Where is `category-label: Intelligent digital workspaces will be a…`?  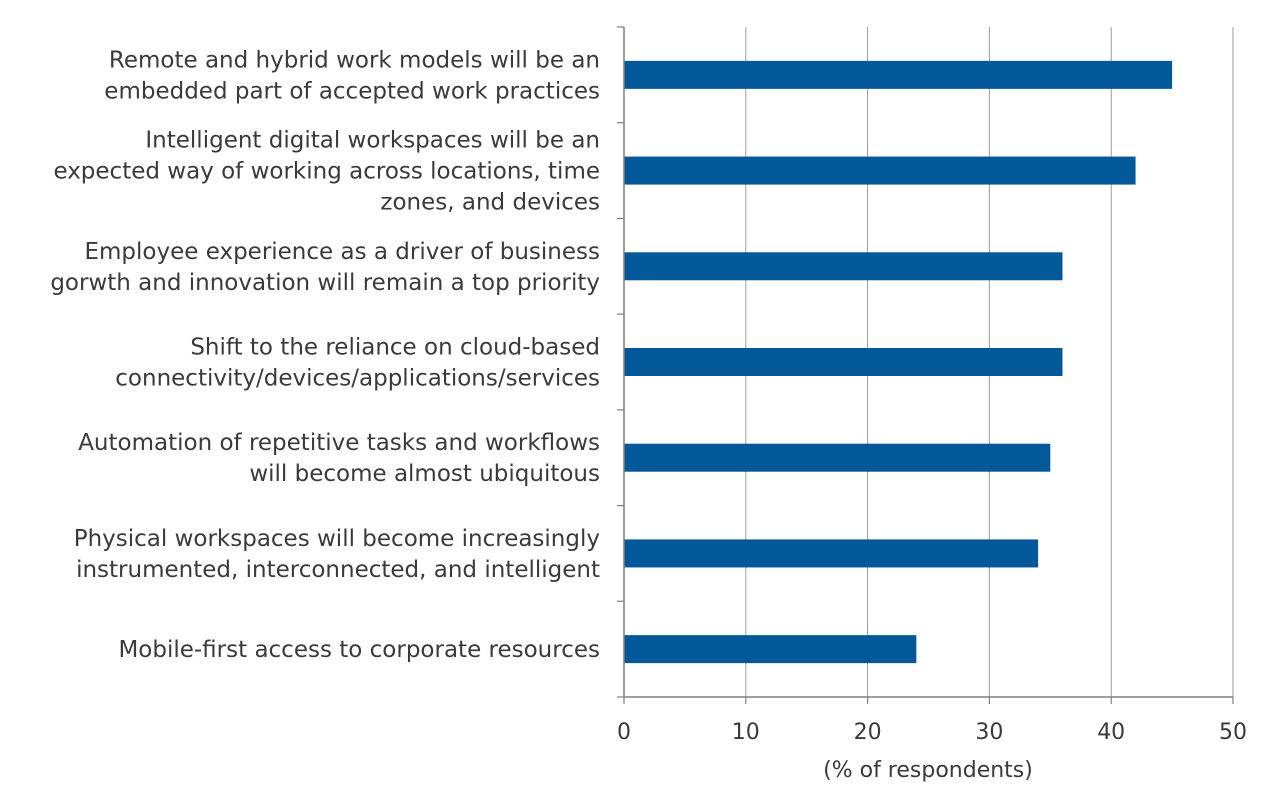 category-label: Intelligent digital workspaces will be a… is located at coordinates (326, 172).